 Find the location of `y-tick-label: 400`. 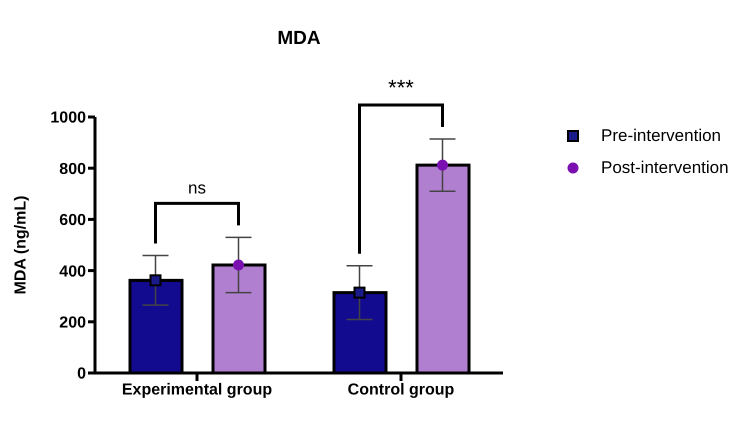

y-tick-label: 400 is located at coordinates (72, 271).